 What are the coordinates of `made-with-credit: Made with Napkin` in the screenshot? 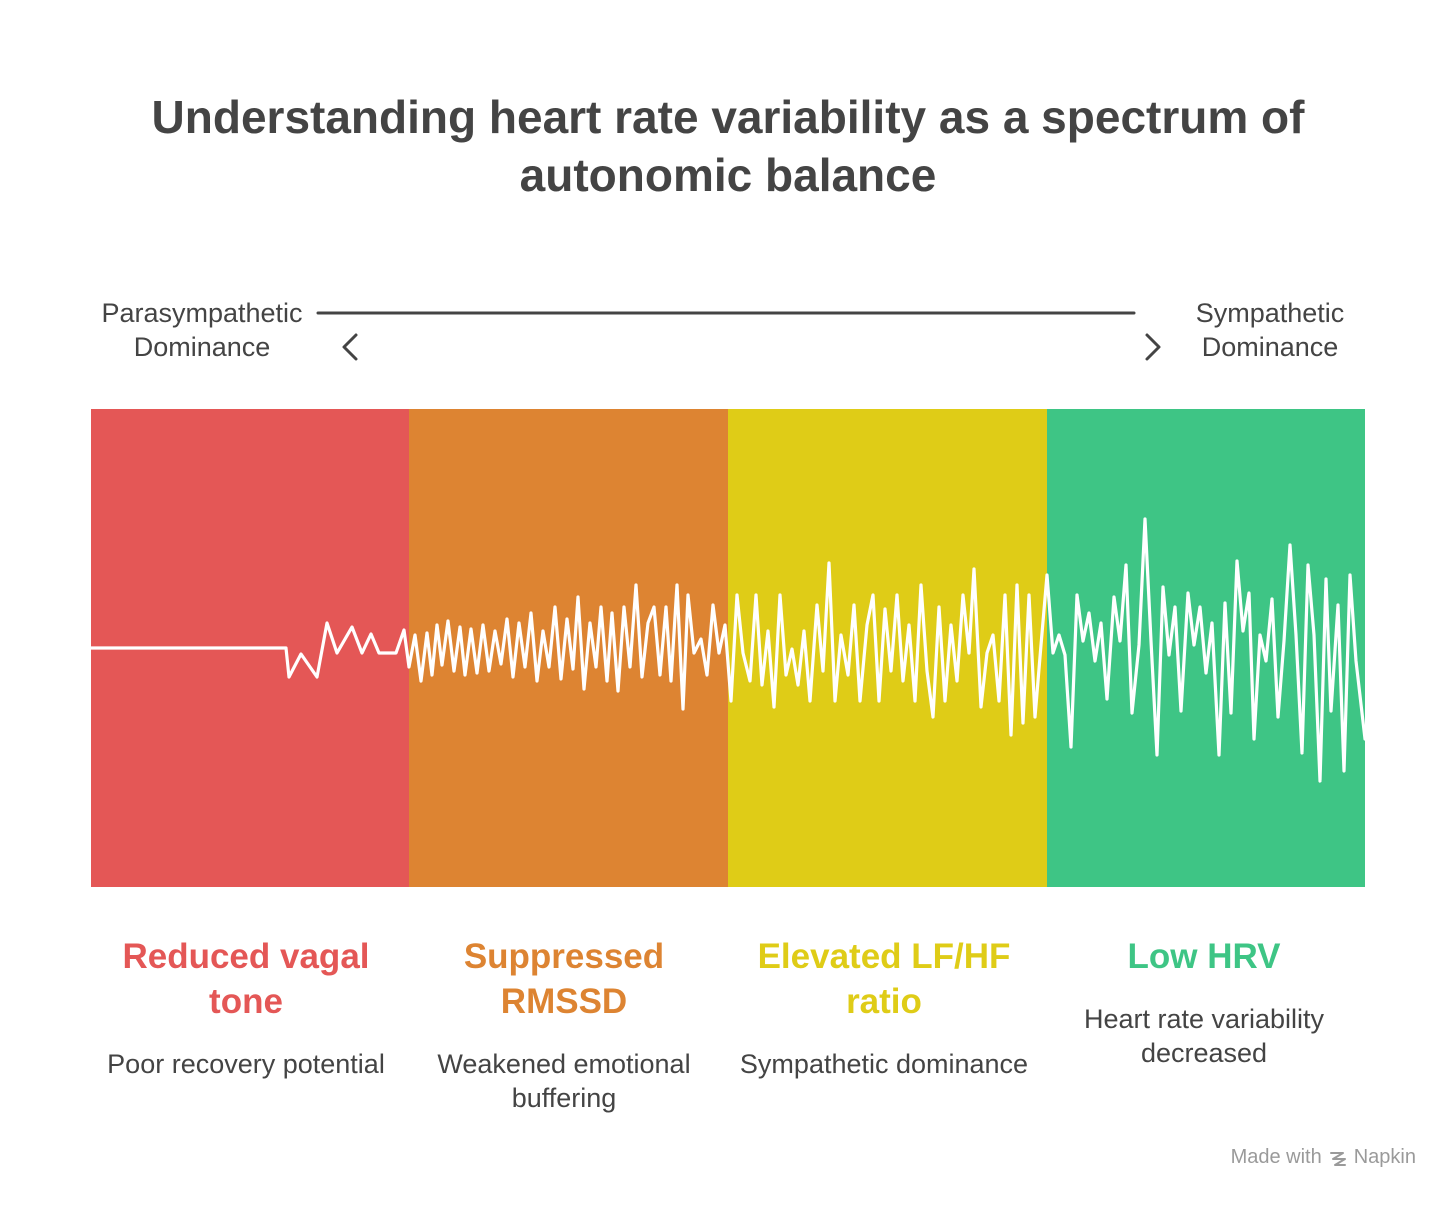 It's located at (1323, 1157).